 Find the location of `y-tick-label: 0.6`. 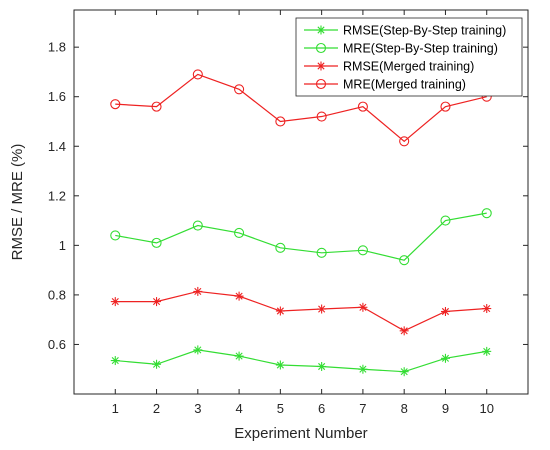

y-tick-label: 0.6 is located at coordinates (57, 344).